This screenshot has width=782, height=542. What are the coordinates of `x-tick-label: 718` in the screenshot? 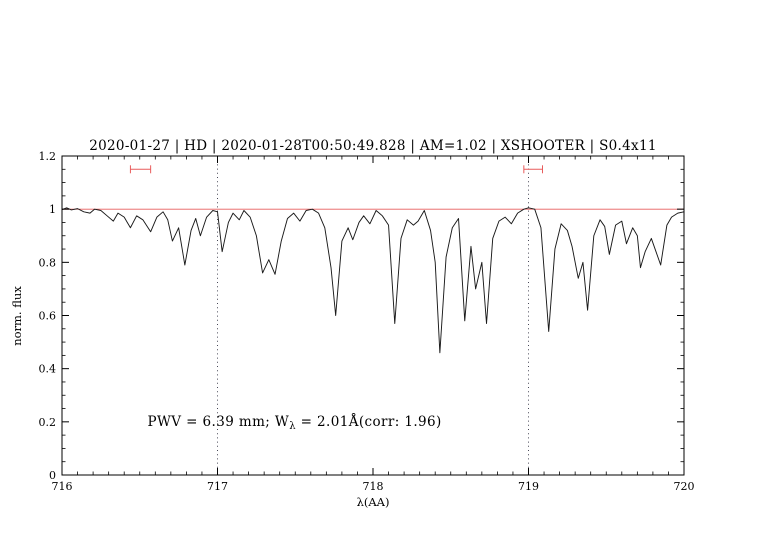 It's located at (373, 486).